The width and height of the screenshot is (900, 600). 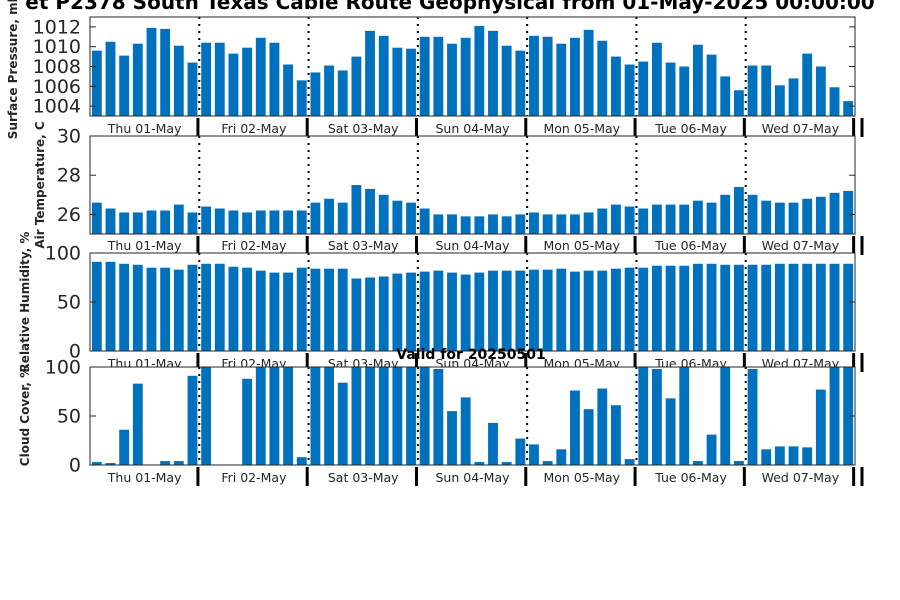 I want to click on day-label: Thu 01-May, so click(x=144, y=477).